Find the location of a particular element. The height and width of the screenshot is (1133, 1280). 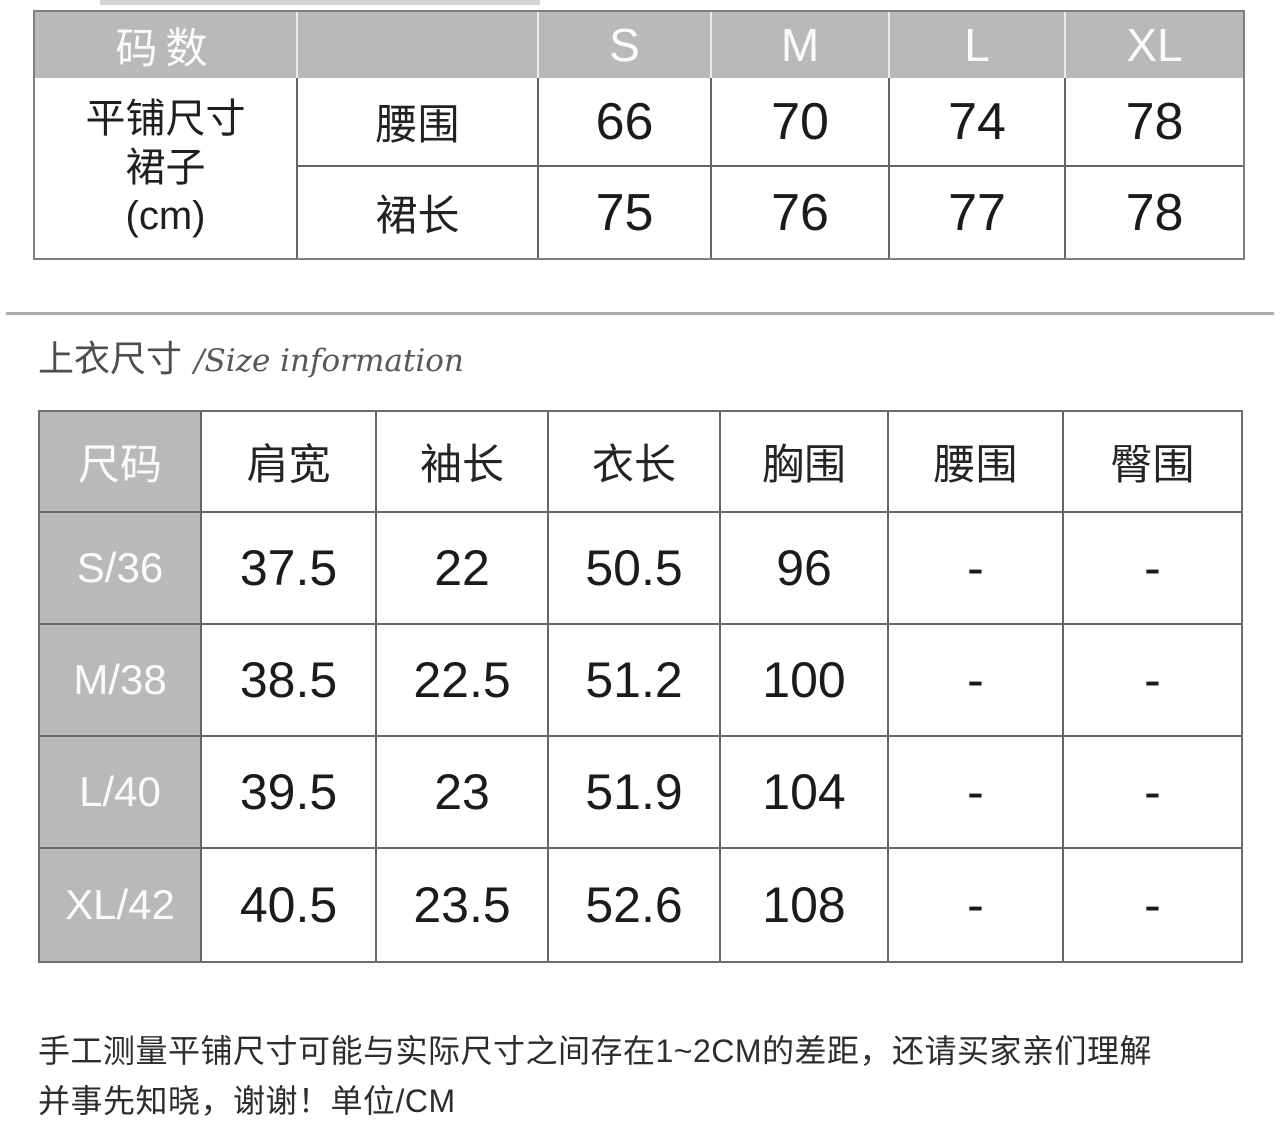

table-cell: 23 is located at coordinates (463, 793).